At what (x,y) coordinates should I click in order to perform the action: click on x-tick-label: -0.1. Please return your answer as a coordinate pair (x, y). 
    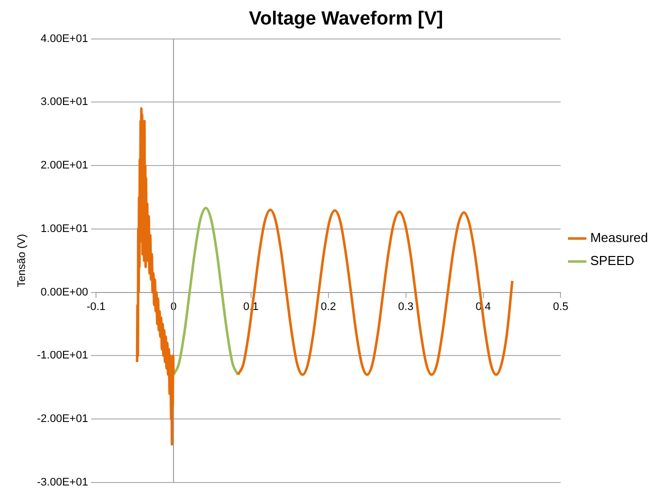
    Looking at the image, I should click on (96, 306).